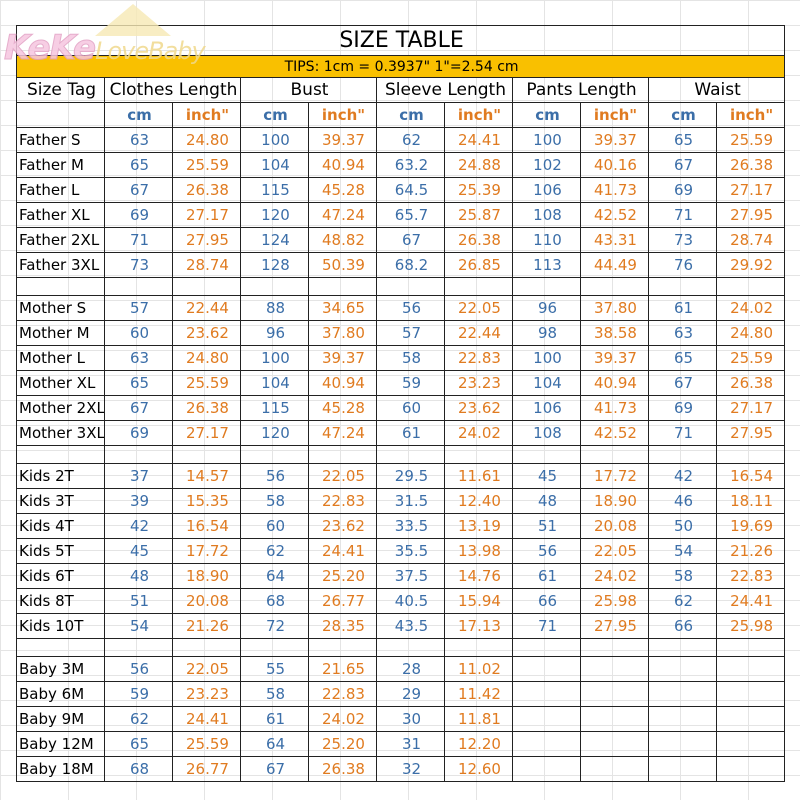  Describe the element at coordinates (478, 719) in the screenshot. I see `inch-value-cell: 11.81` at that location.